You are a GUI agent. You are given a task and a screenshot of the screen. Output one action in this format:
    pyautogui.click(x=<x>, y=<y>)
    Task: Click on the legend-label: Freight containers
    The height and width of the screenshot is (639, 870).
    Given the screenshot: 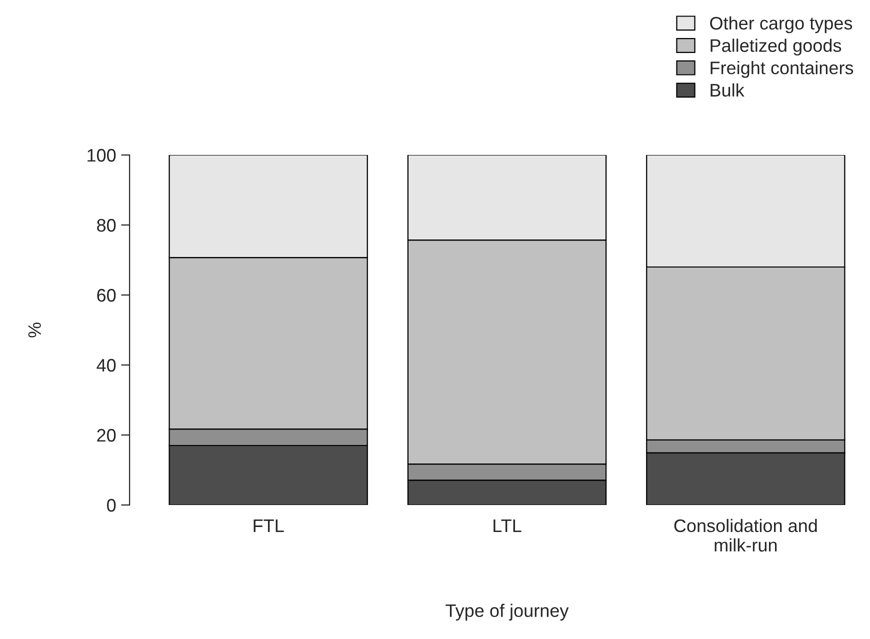 What is the action you would take?
    pyautogui.click(x=782, y=69)
    